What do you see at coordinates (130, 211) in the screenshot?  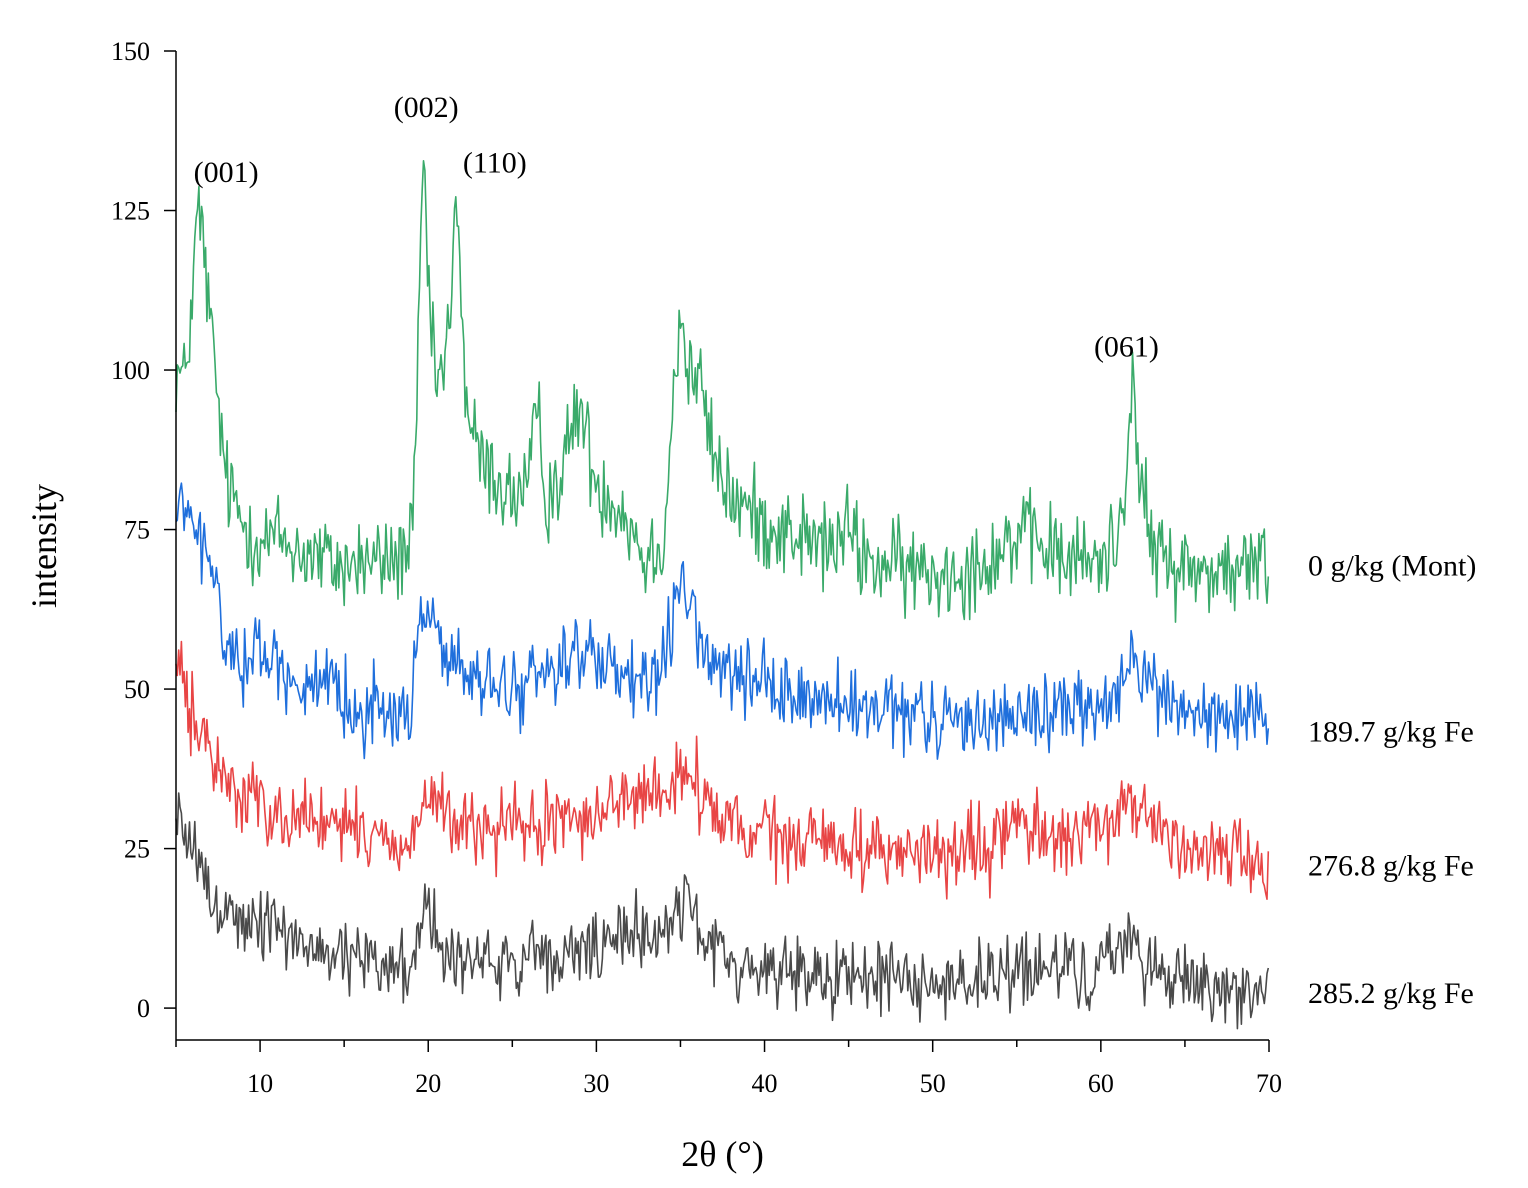 I see `y-tick-label: 125` at bounding box center [130, 211].